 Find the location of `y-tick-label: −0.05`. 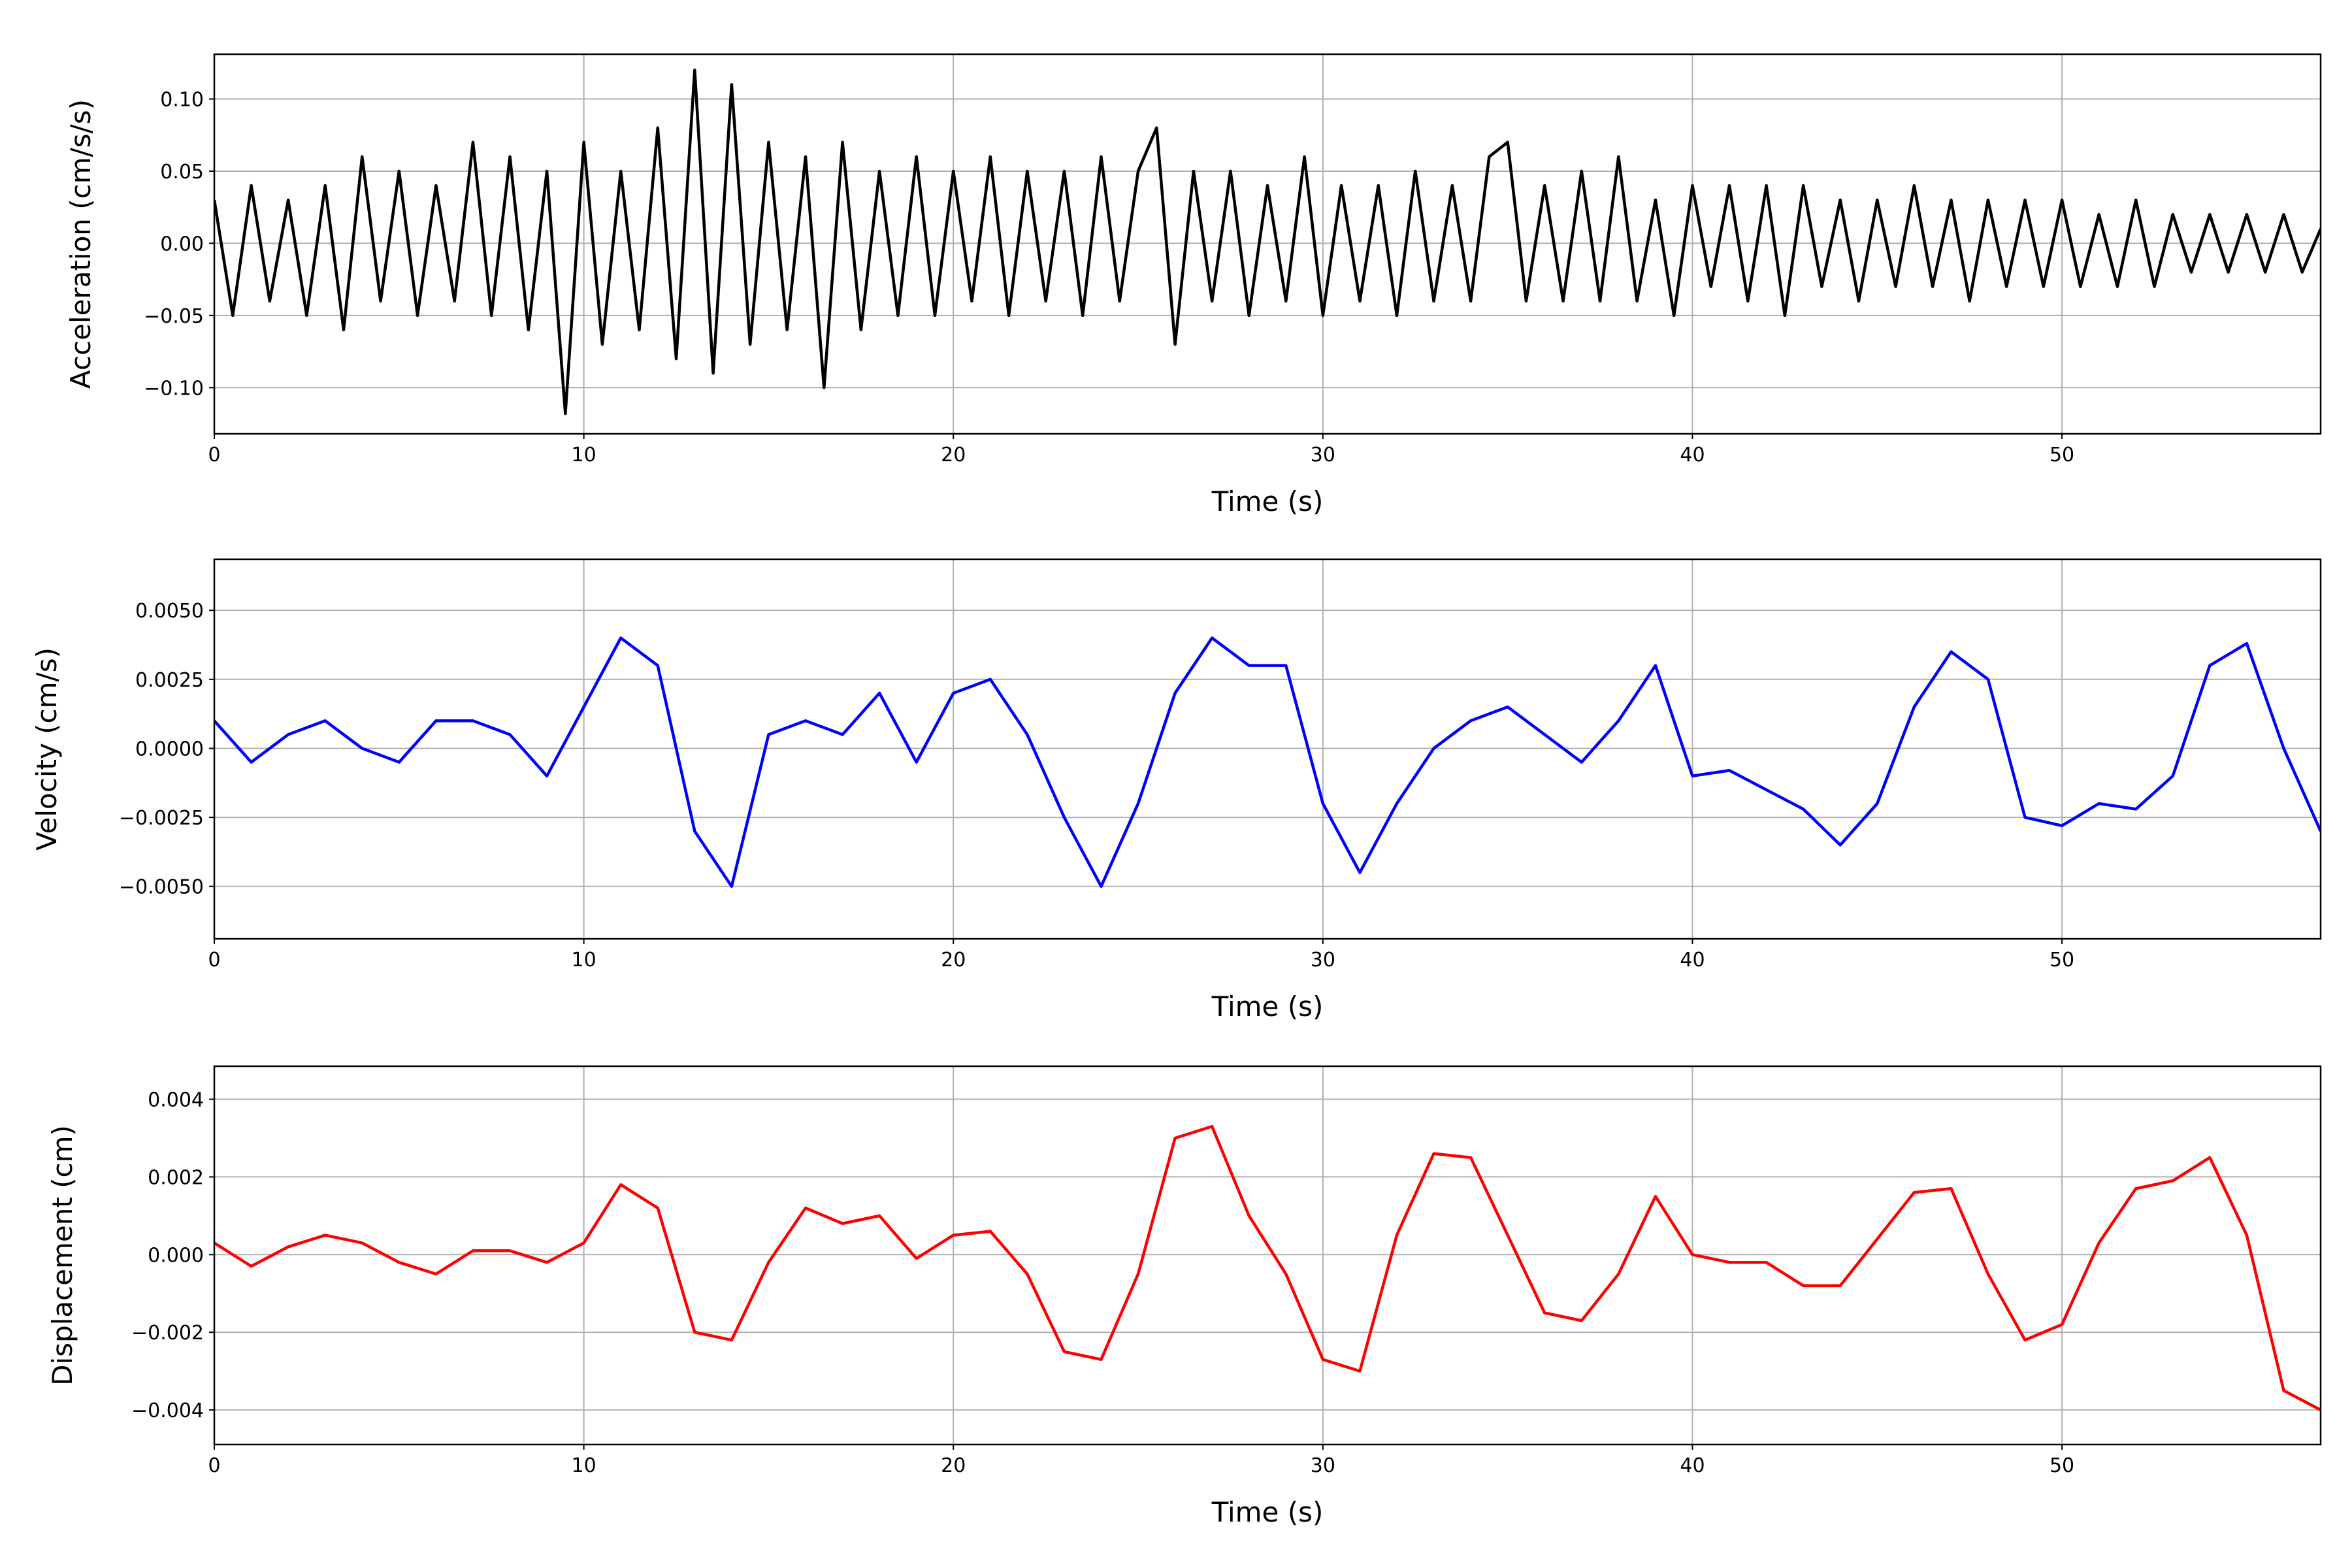

y-tick-label: −0.05 is located at coordinates (174, 316).